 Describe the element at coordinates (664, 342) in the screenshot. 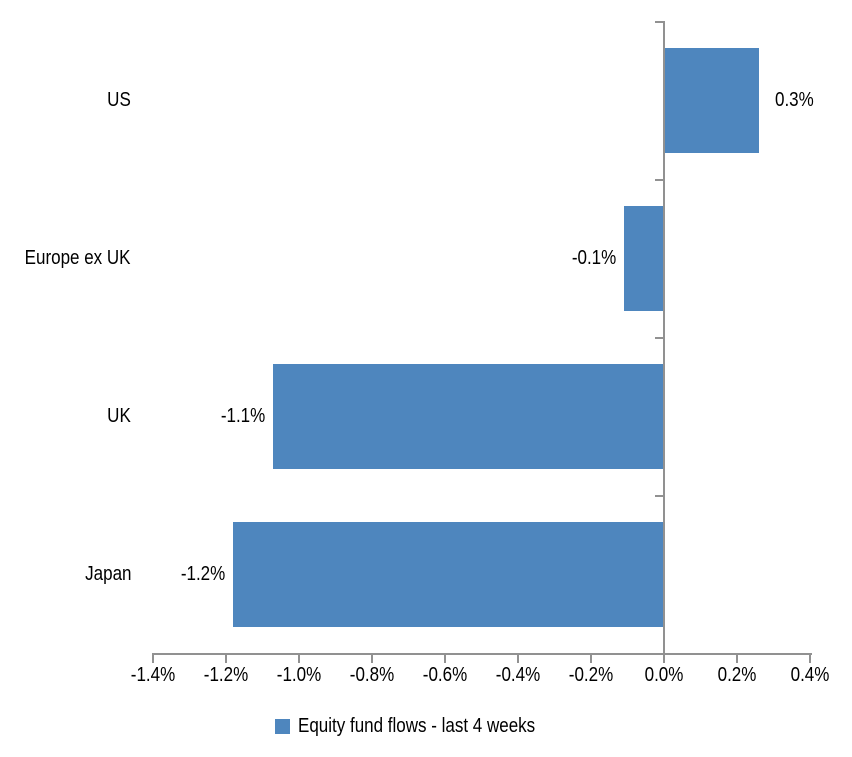

I see `category-axis-line` at that location.